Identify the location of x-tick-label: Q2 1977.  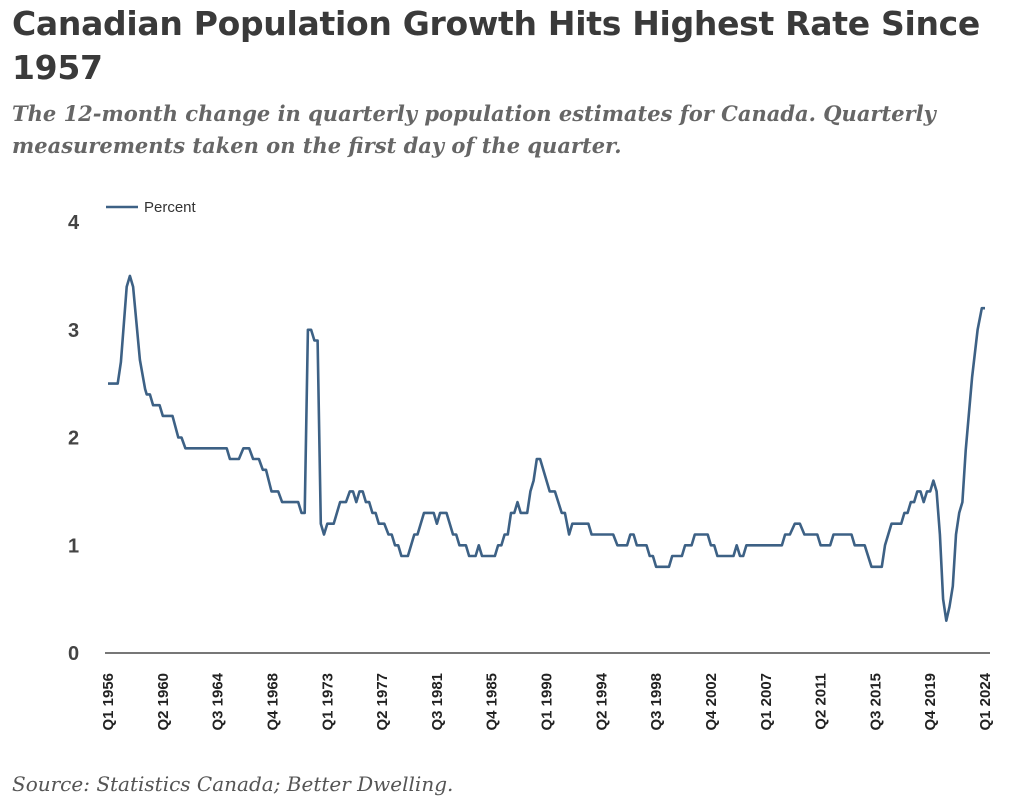
(382, 702).